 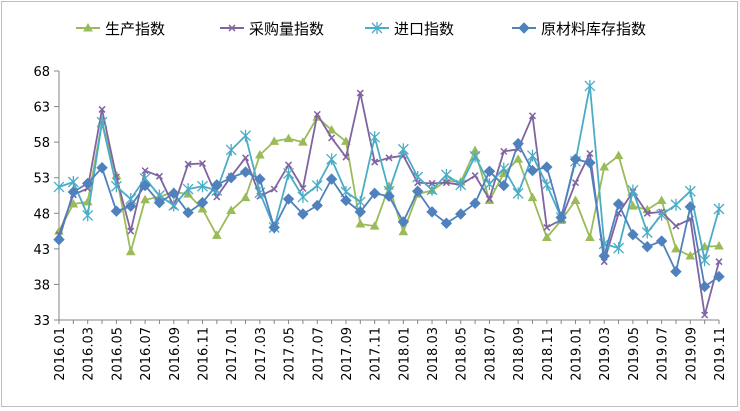 I want to click on x-tick-label: 2019.09, so click(x=691, y=354).